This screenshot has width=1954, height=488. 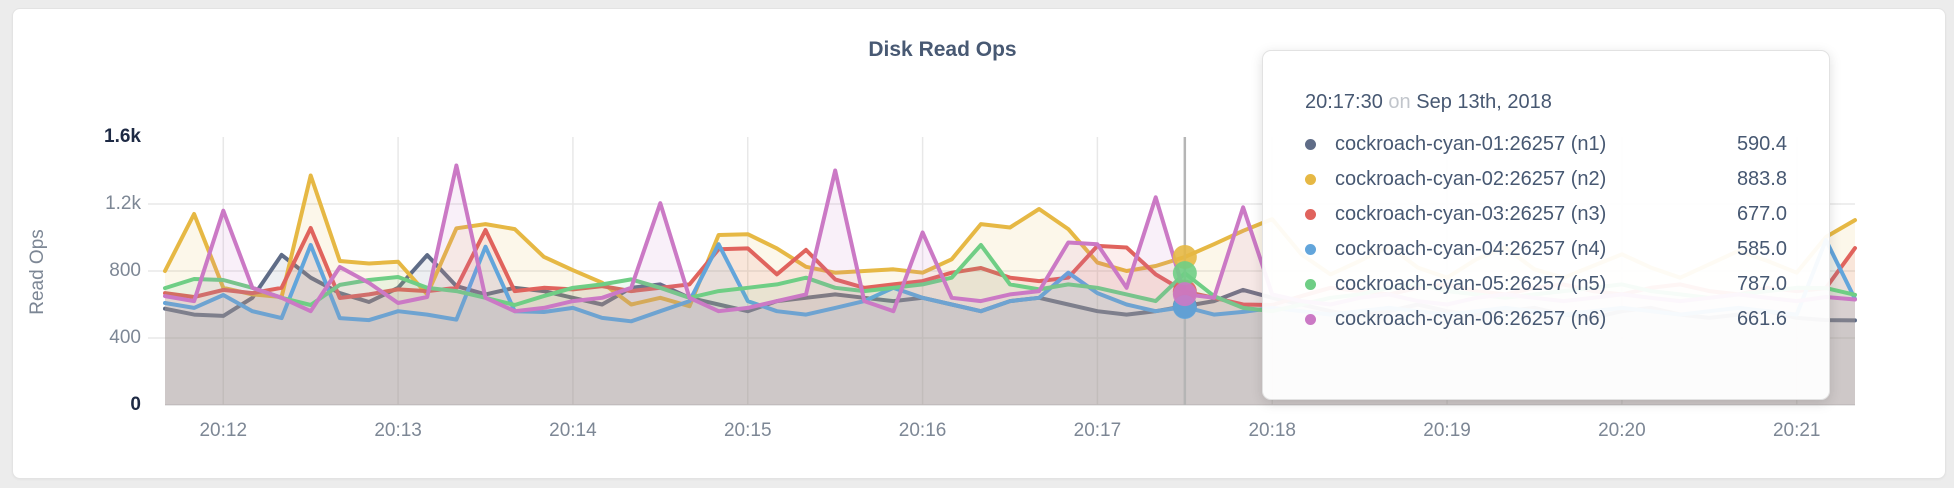 I want to click on tooltip-time: 20:17:30, so click(x=1344, y=102).